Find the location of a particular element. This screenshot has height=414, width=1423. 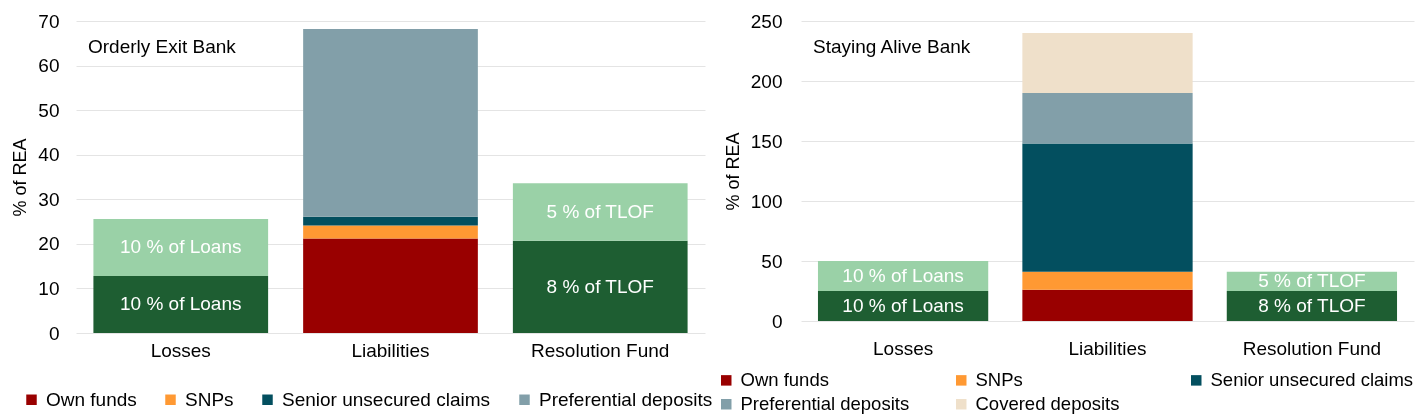

y-tick-label: 100 is located at coordinates (766, 201).